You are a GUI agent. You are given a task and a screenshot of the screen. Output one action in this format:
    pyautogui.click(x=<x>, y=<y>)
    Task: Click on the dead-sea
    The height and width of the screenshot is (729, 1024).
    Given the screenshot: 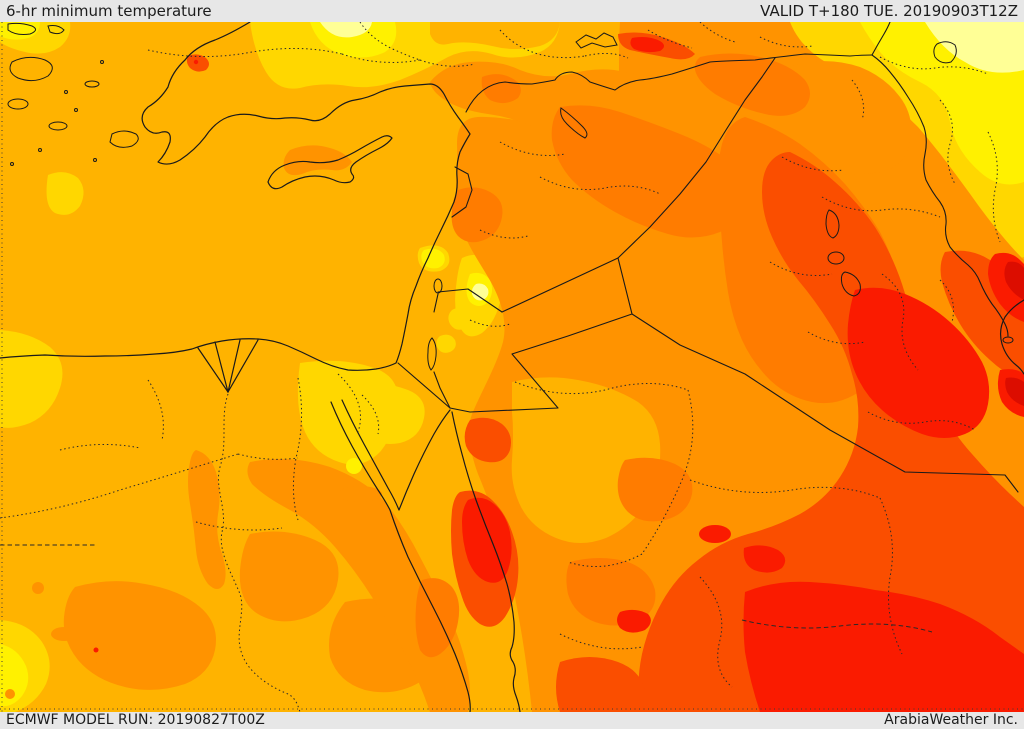 What is the action you would take?
    pyautogui.click(x=432, y=354)
    